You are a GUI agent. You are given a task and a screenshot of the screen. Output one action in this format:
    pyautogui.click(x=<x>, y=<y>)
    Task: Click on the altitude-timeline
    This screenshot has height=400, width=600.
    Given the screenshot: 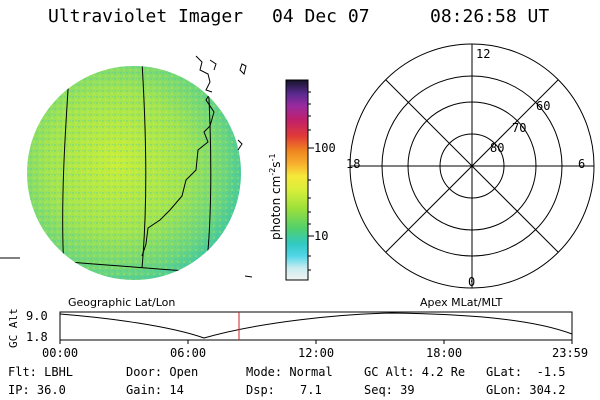 What is the action you would take?
    pyautogui.click(x=316, y=327)
    